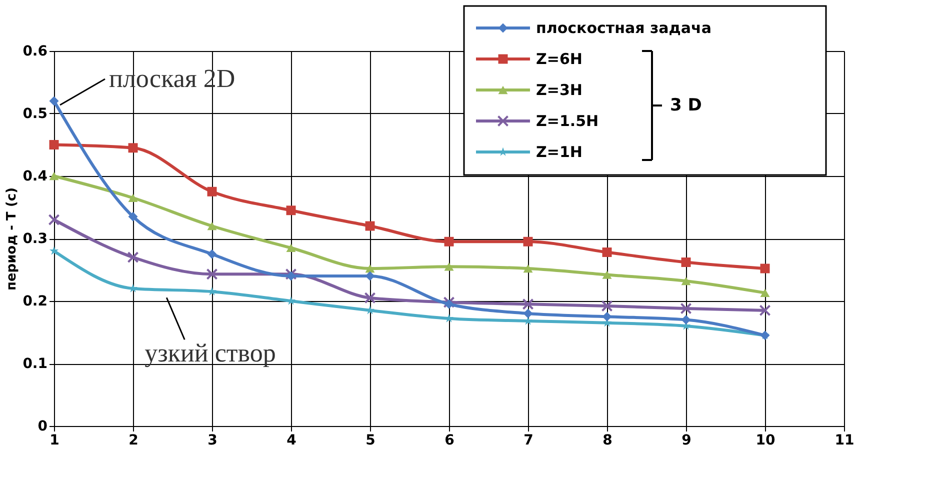  Describe the element at coordinates (844, 440) in the screenshot. I see `x-tick-label: 11` at that location.